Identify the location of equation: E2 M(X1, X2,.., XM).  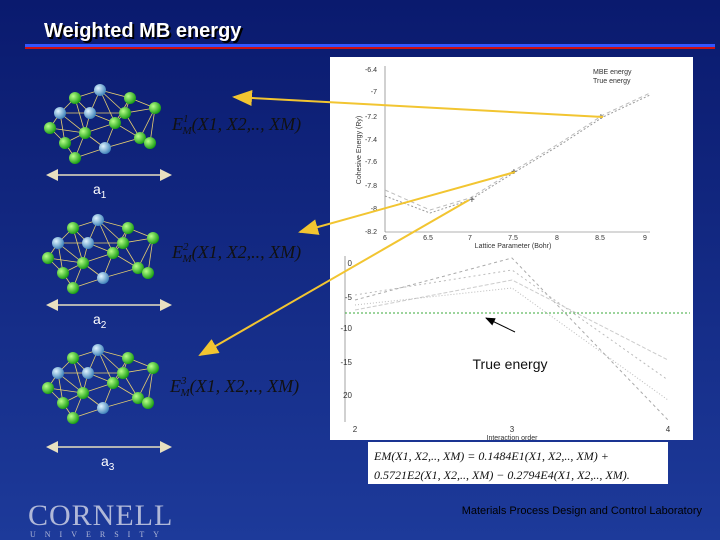
(236, 253).